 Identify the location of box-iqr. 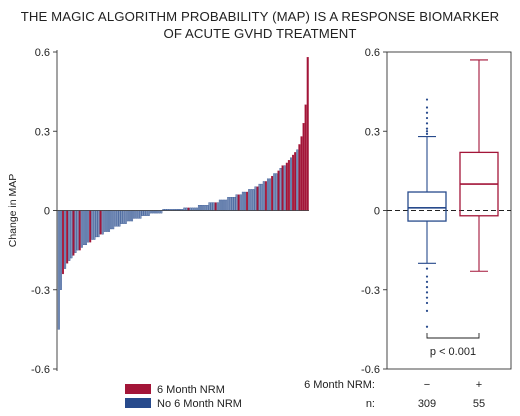
(427, 206).